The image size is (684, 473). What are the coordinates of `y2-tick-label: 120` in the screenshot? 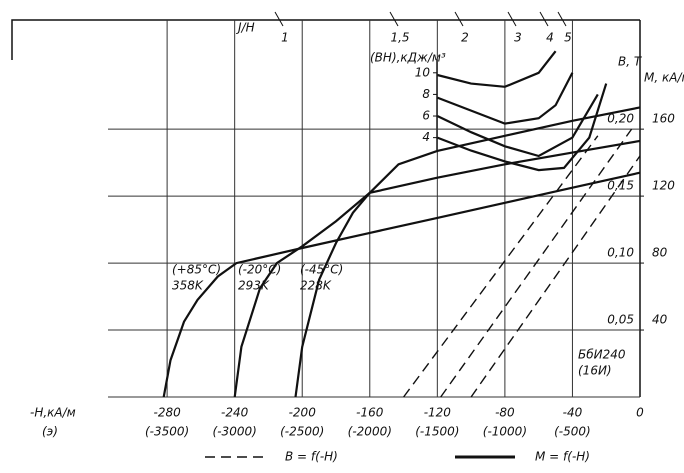 It's located at (663, 186).